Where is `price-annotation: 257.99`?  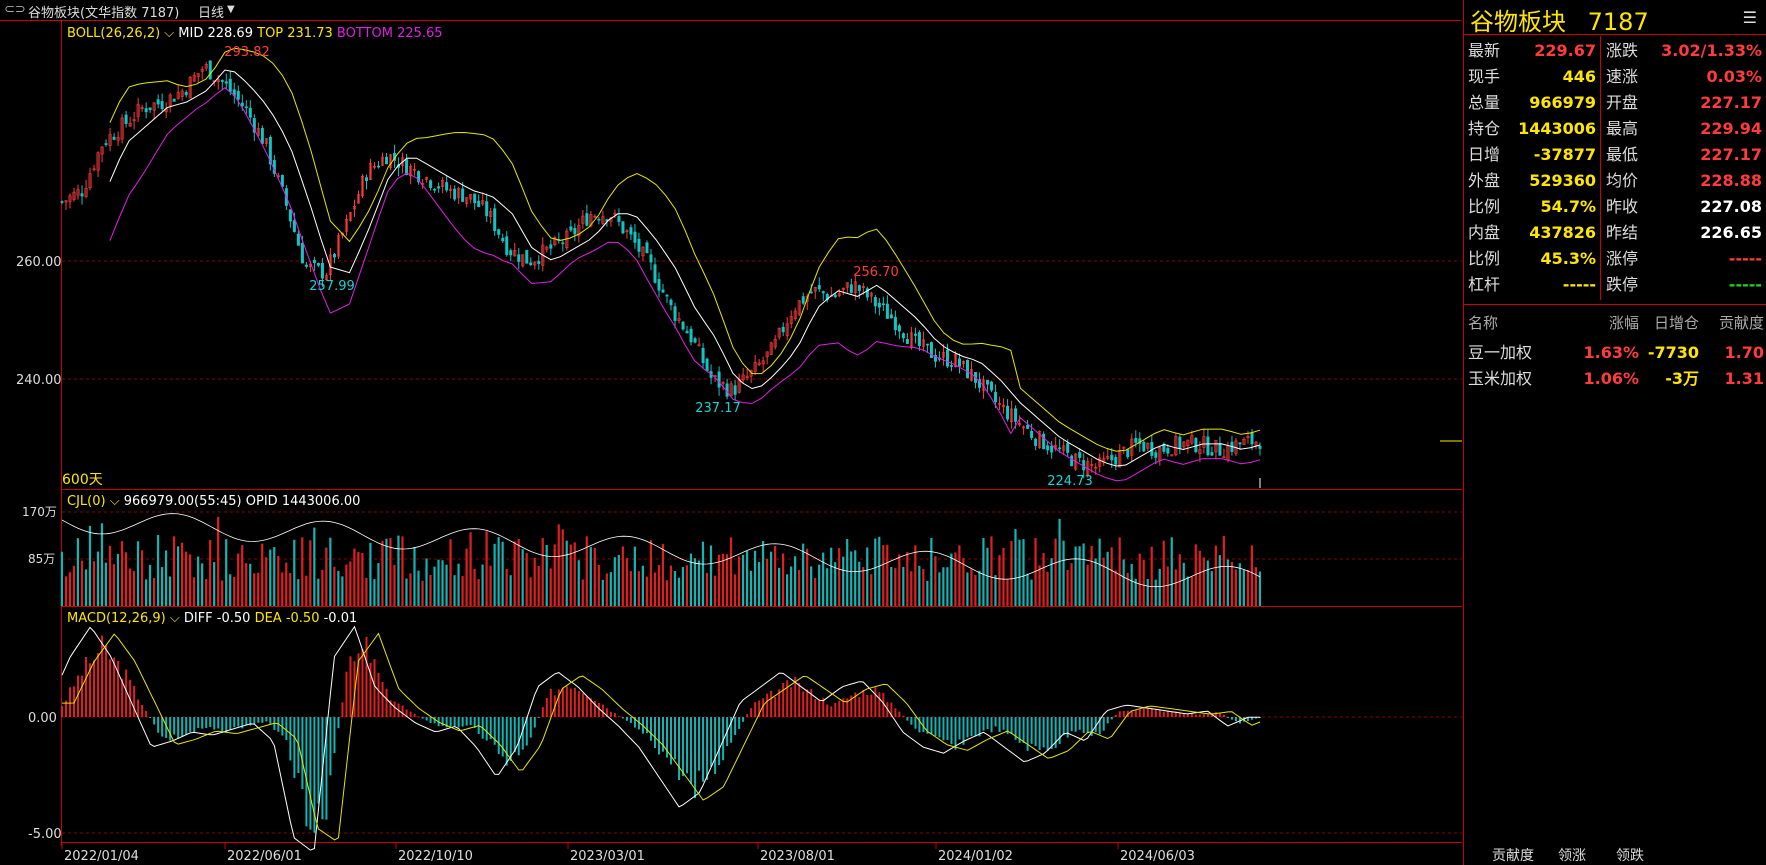
price-annotation: 257.99 is located at coordinates (332, 286).